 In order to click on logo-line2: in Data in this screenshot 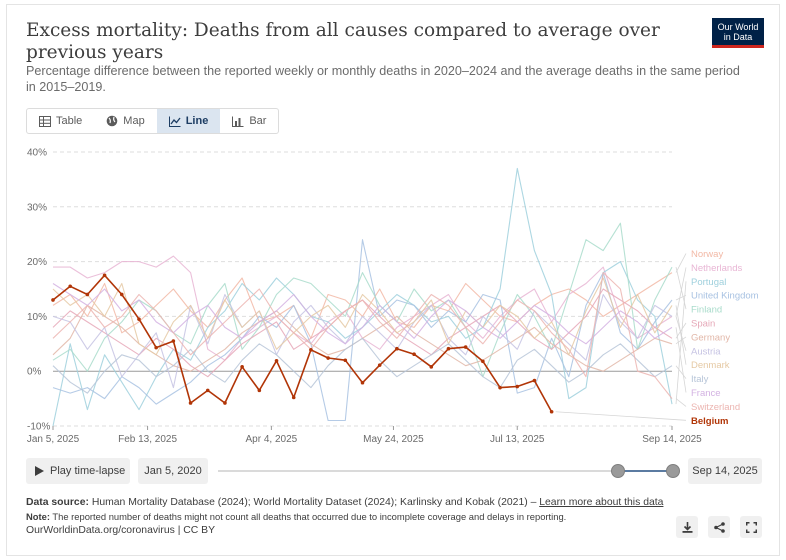, I will do `click(738, 37)`.